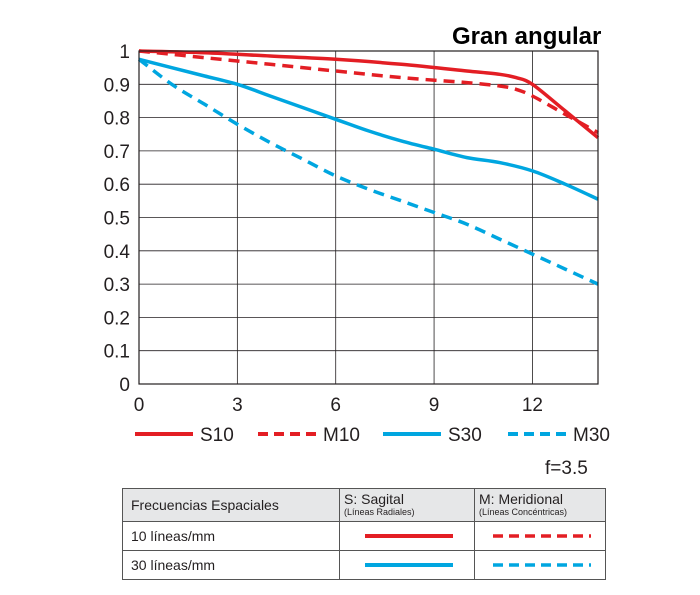 The width and height of the screenshot is (700, 595). Describe the element at coordinates (139, 405) in the screenshot. I see `x-tick-label: 0` at that location.